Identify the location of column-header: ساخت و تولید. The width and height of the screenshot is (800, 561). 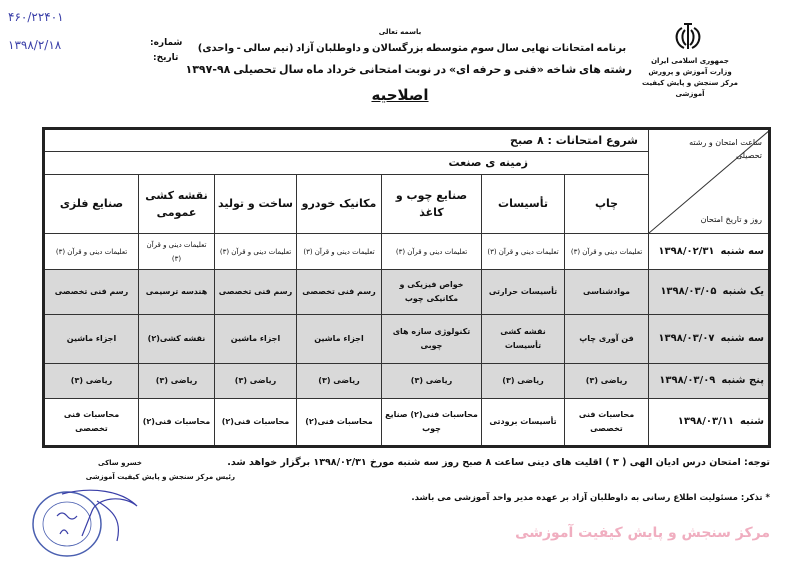
(255, 204).